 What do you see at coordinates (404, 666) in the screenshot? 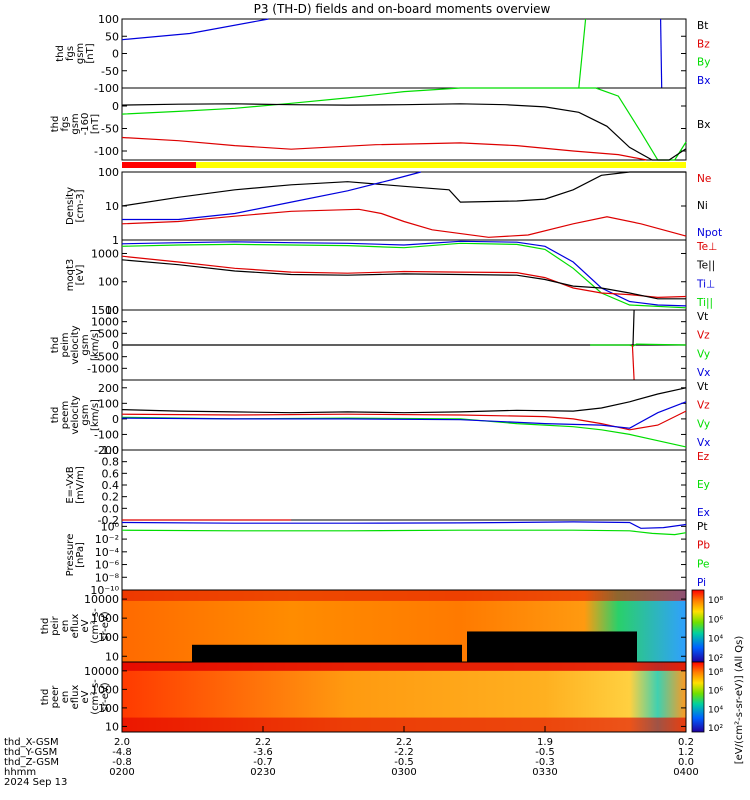
I see `spectrogram-high-band` at bounding box center [404, 666].